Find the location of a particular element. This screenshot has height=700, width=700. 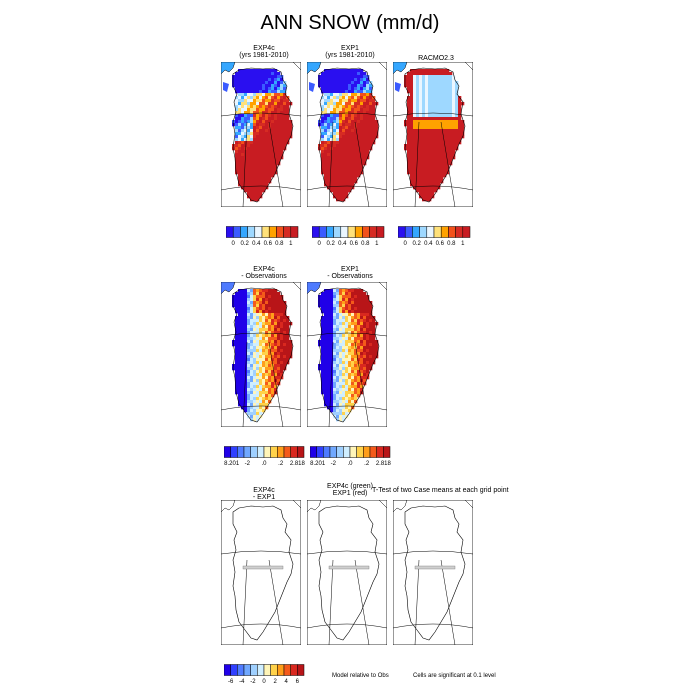

colorbar-tick-label: 0.6 is located at coordinates (440, 244).